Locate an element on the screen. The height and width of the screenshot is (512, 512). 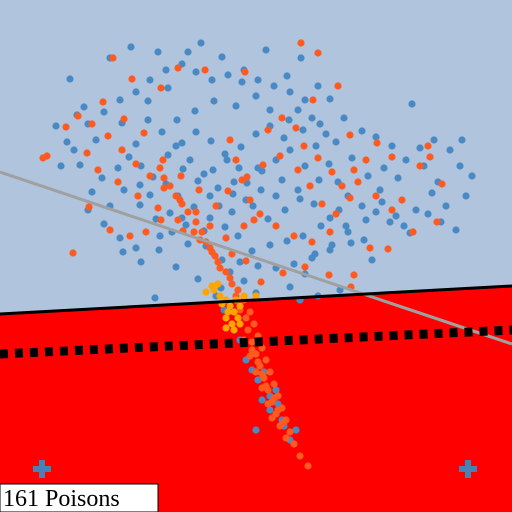
plus-markers-layer is located at coordinates (255, 469).